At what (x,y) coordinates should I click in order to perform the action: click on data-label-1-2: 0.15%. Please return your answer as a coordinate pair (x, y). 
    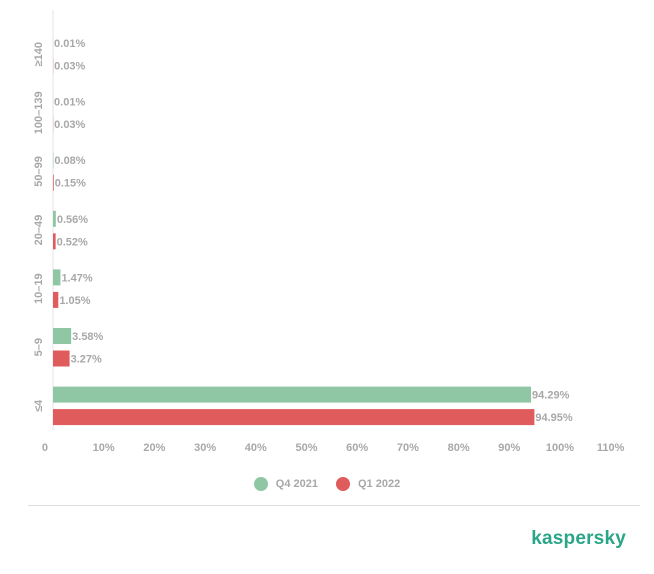
    Looking at the image, I should click on (70, 184).